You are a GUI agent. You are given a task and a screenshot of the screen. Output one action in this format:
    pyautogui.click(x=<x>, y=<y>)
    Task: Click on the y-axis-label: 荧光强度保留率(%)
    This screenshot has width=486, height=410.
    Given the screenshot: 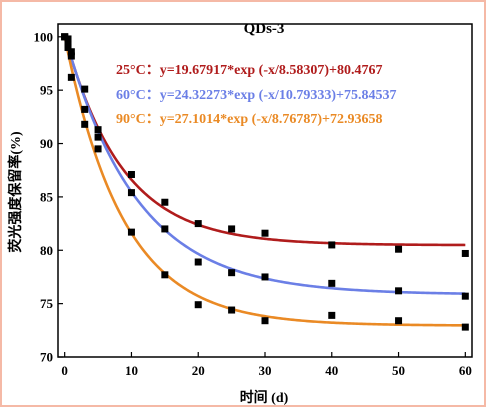 What is the action you would take?
    pyautogui.click(x=15, y=192)
    